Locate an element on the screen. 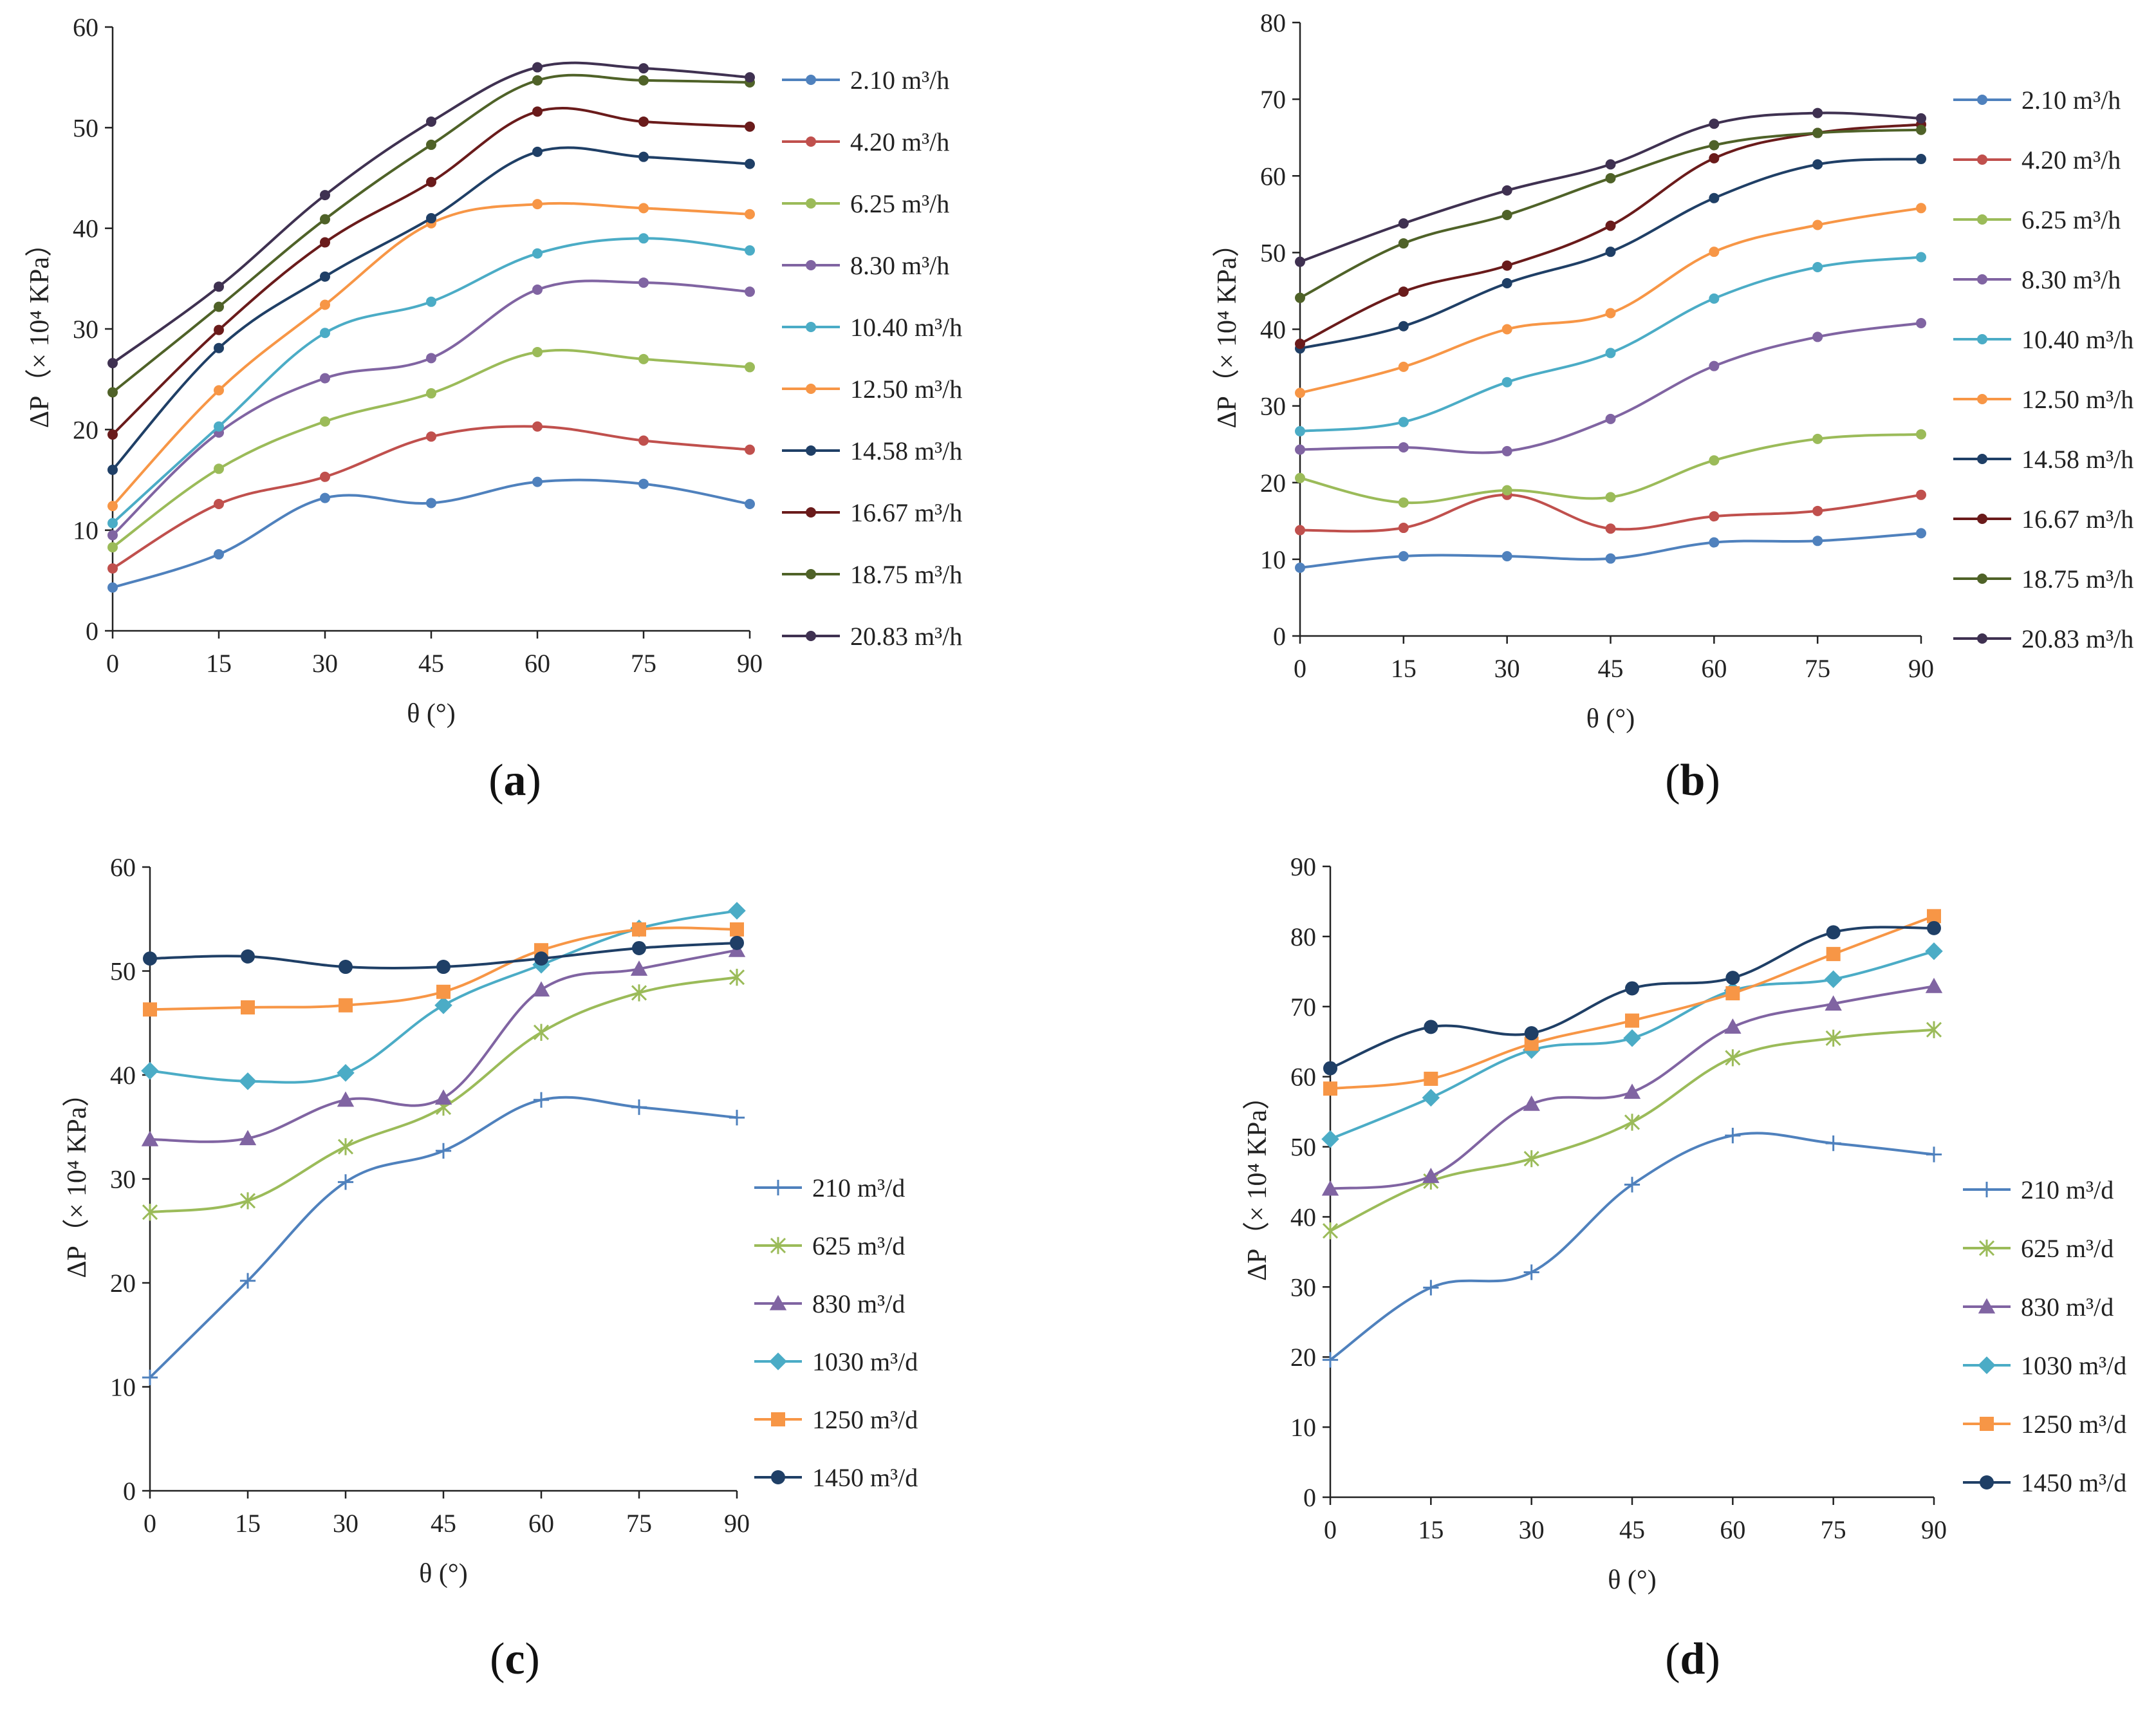 This screenshot has height=1709, width=2156. y-tick-label: 60 is located at coordinates (85, 27).